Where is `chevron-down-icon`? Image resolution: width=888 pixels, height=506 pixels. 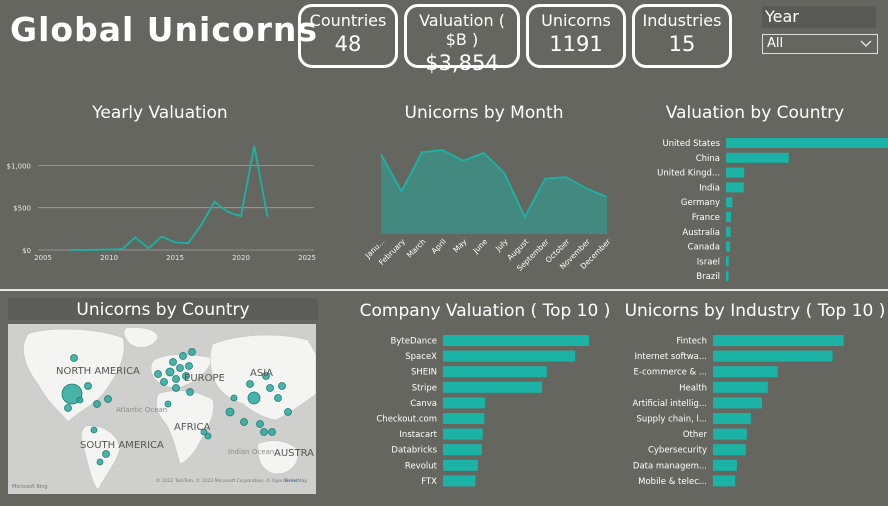 chevron-down-icon is located at coordinates (866, 44).